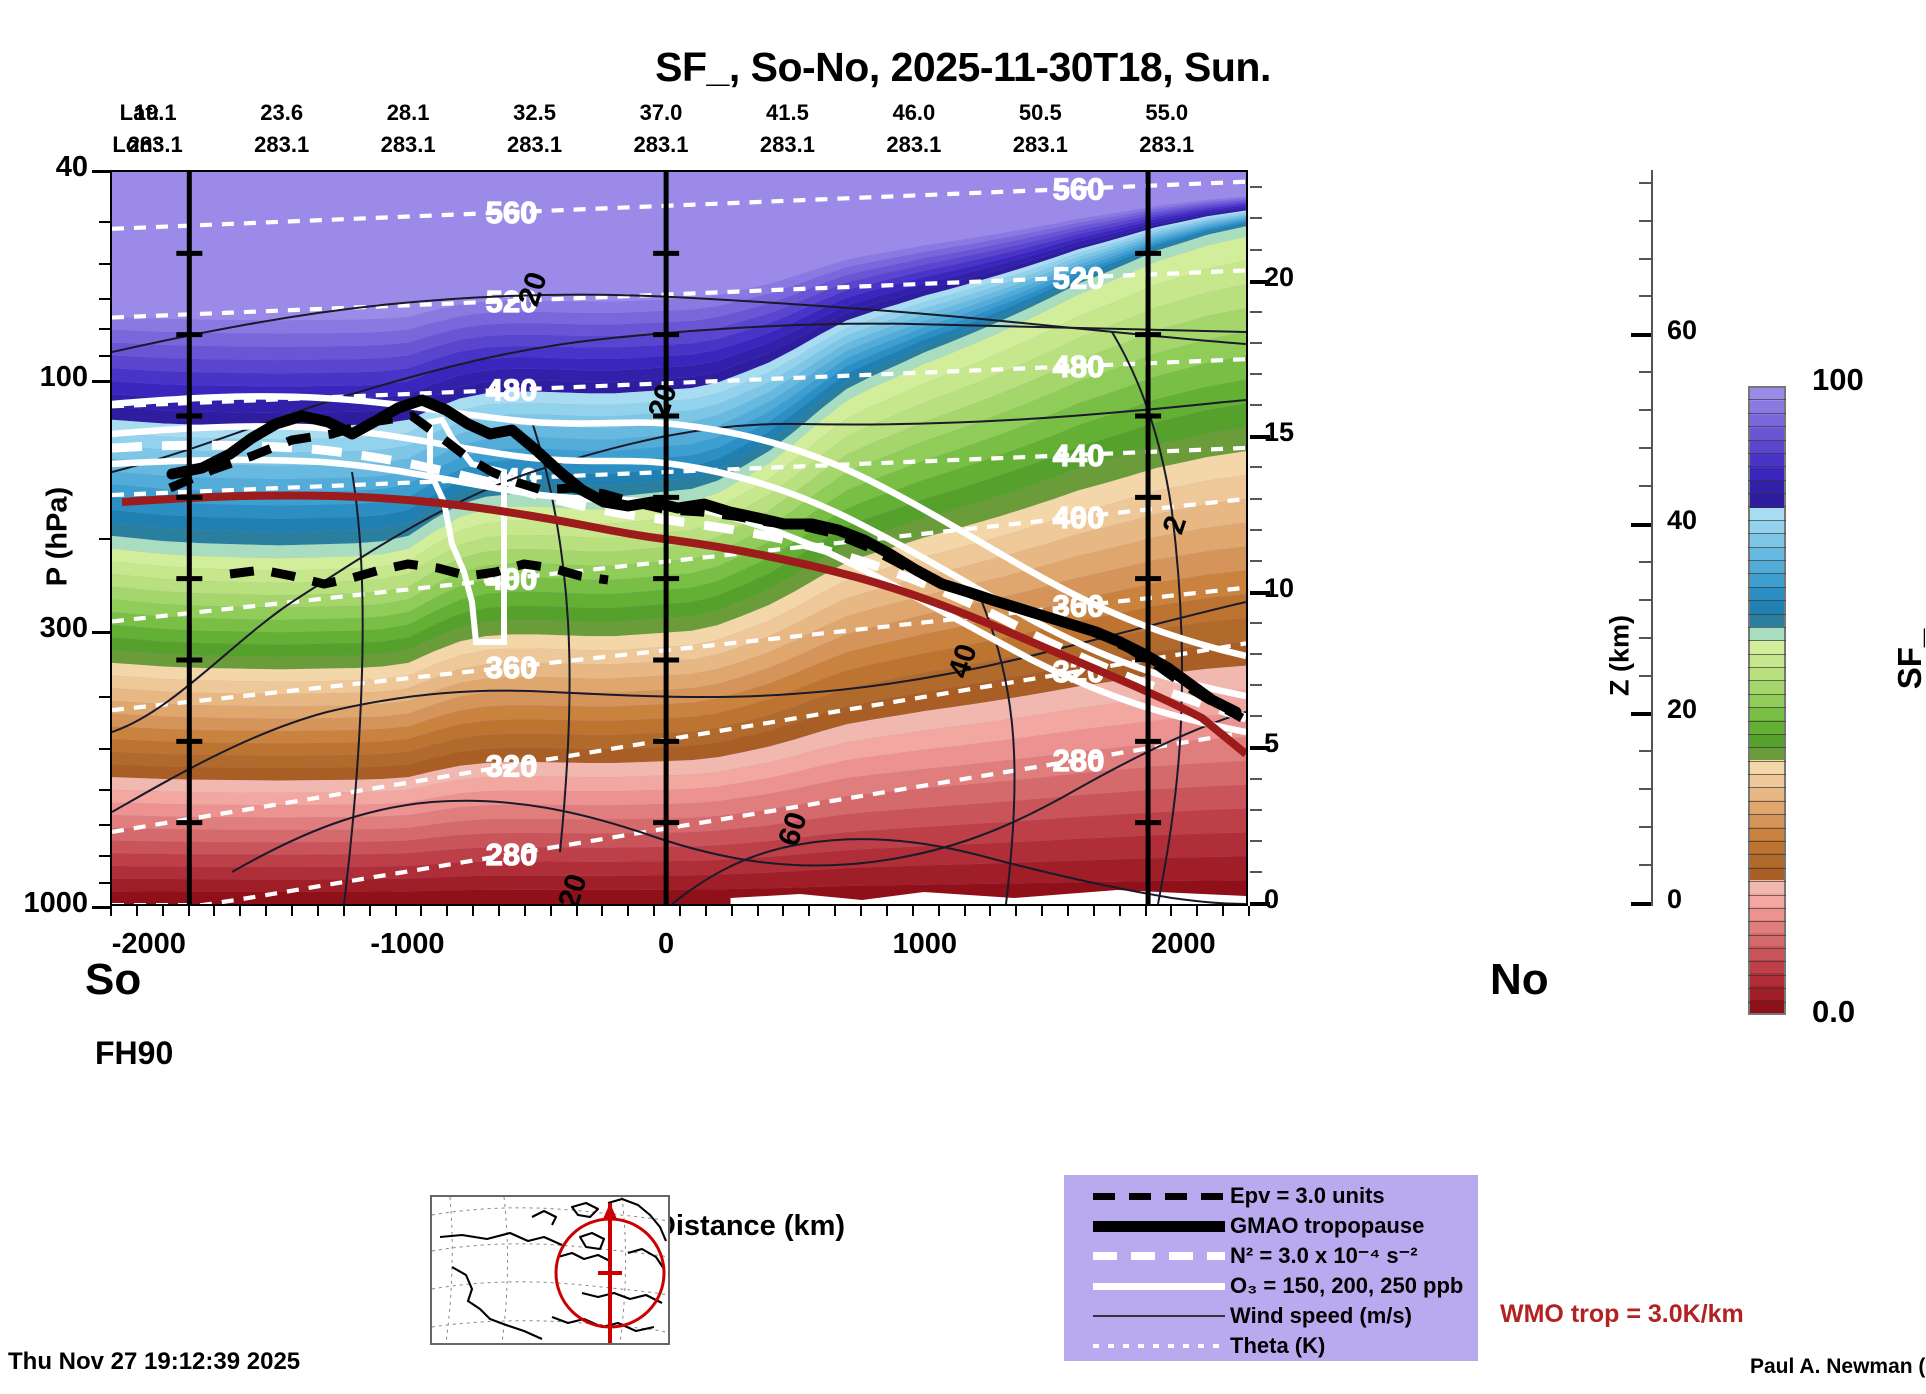 Image resolution: width=1926 pixels, height=1394 pixels. I want to click on thick-black-line, so click(1159, 1226).